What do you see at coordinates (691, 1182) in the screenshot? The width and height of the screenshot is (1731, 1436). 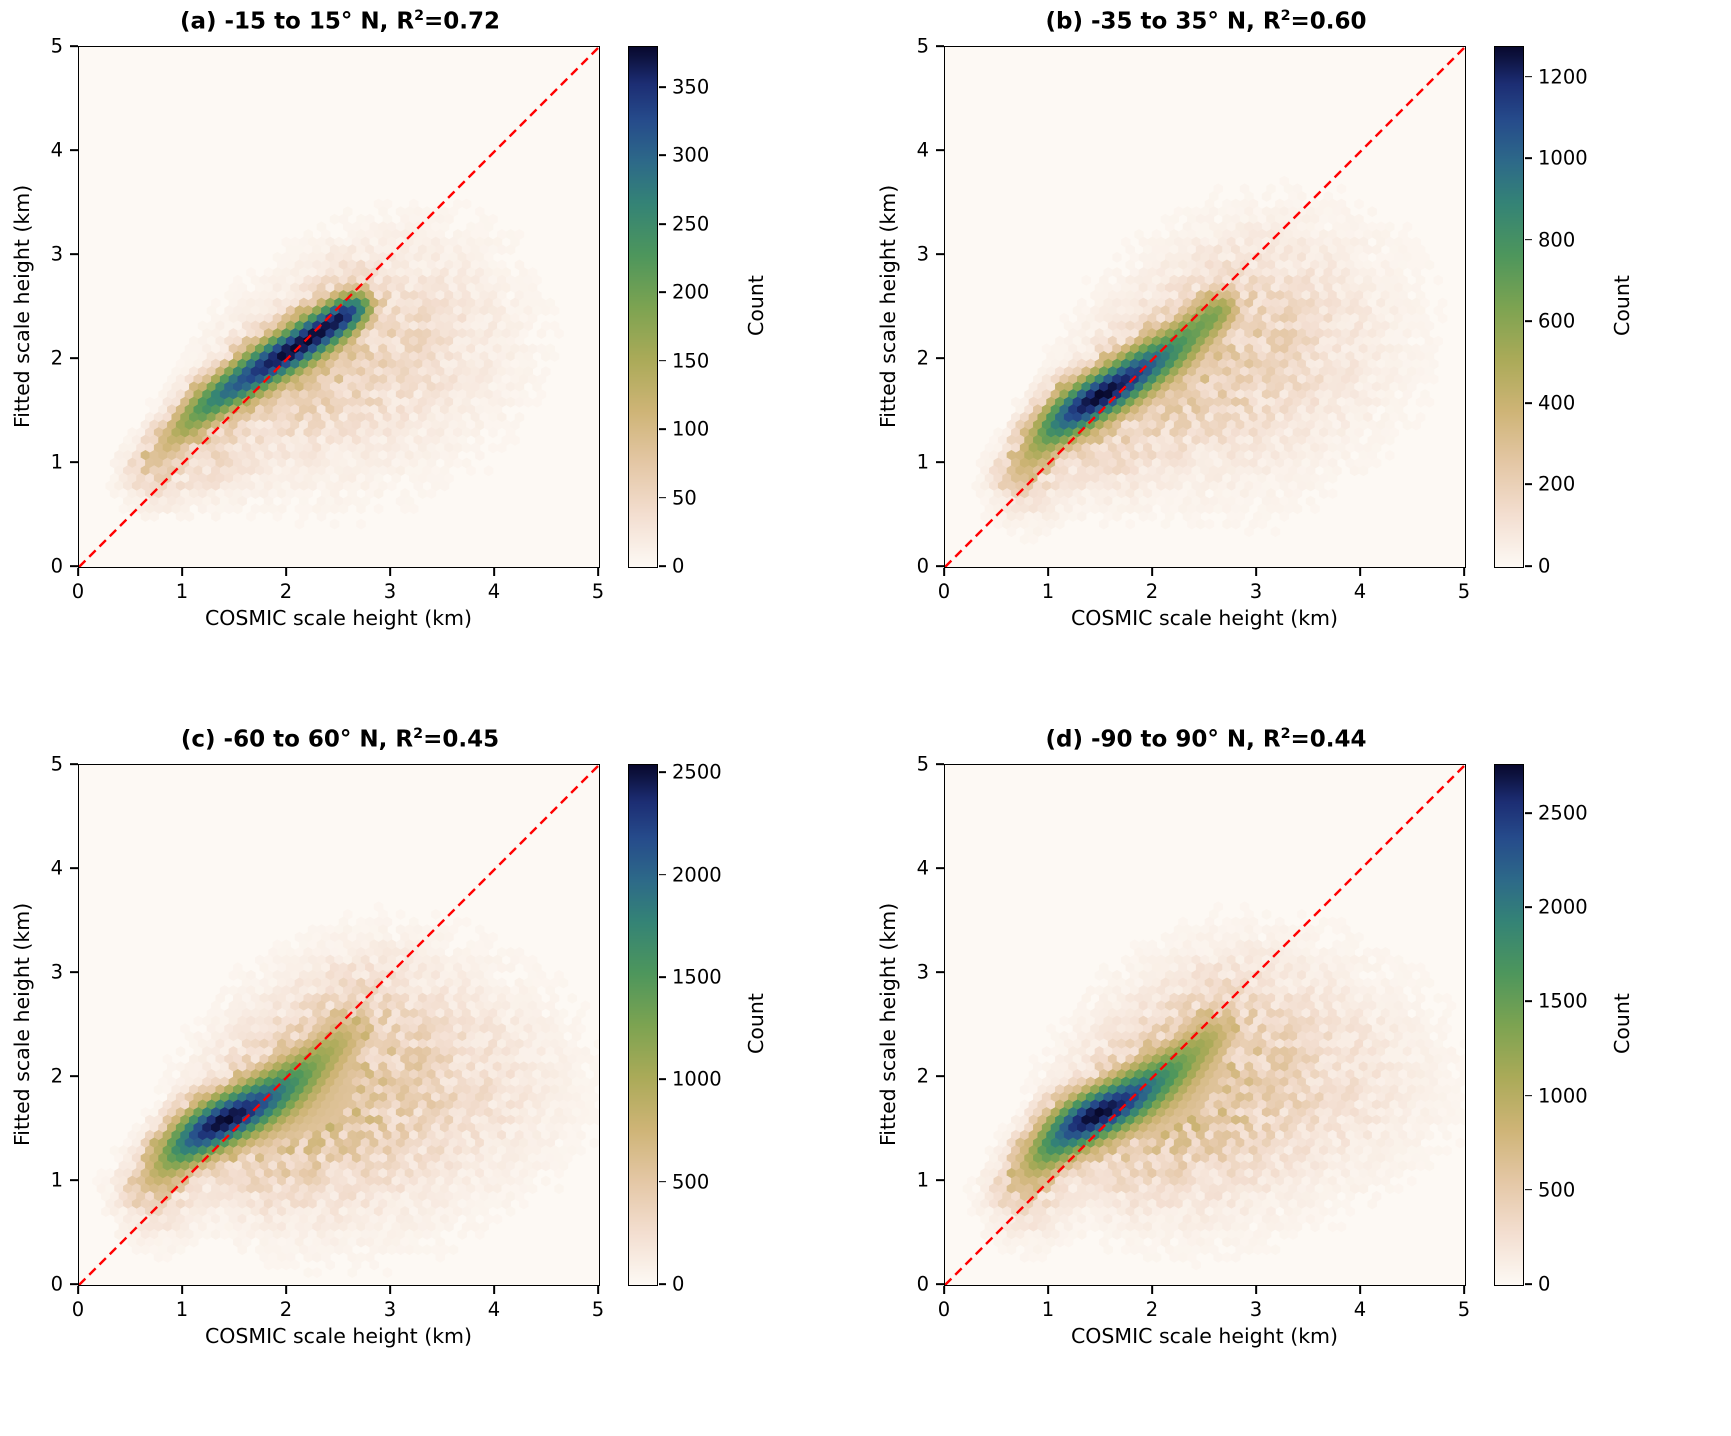 I see `colorbar-tick-label: 500` at bounding box center [691, 1182].